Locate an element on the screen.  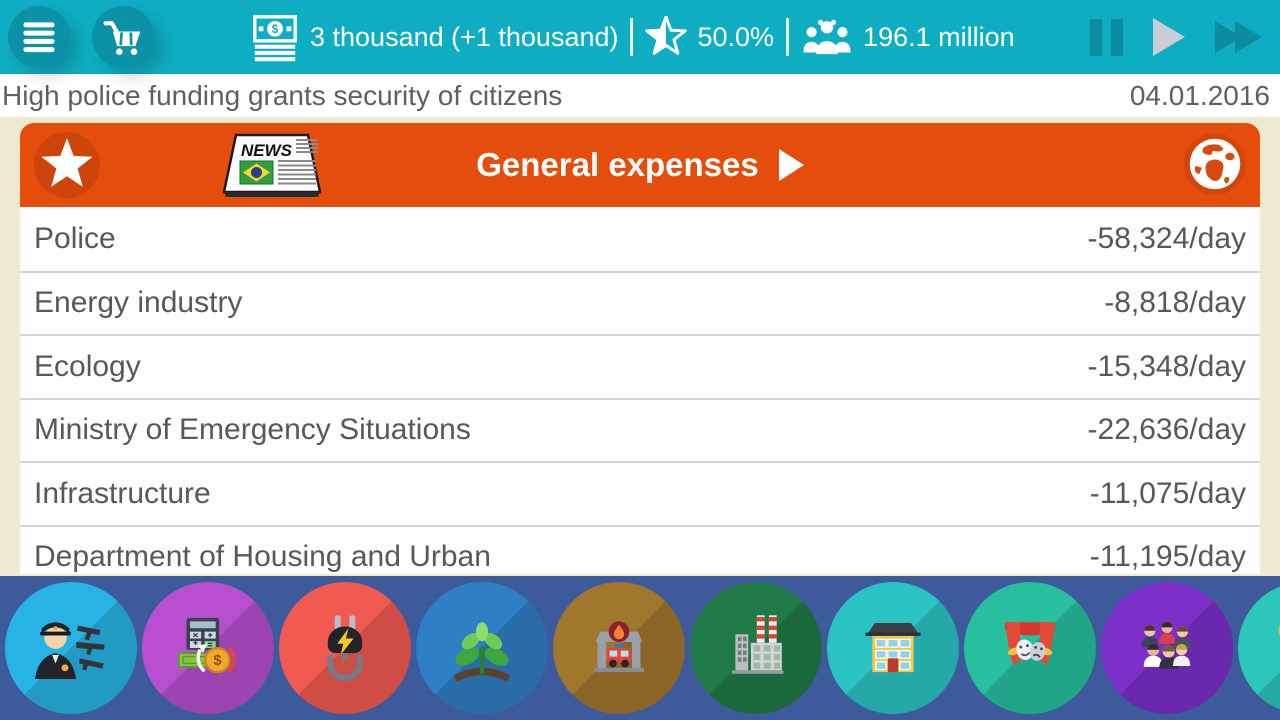
row-value: -8,818/day is located at coordinates (1175, 303).